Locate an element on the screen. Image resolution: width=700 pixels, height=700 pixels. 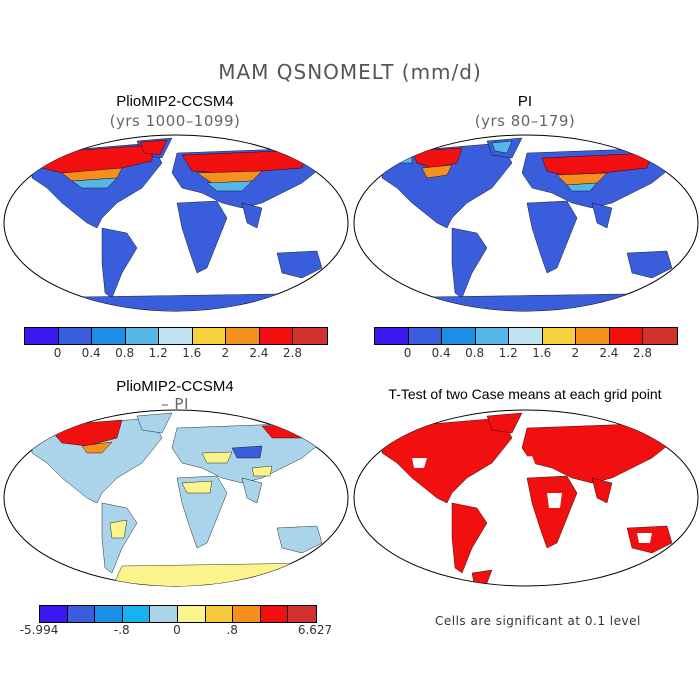
colorbar-model is located at coordinates (176, 336).